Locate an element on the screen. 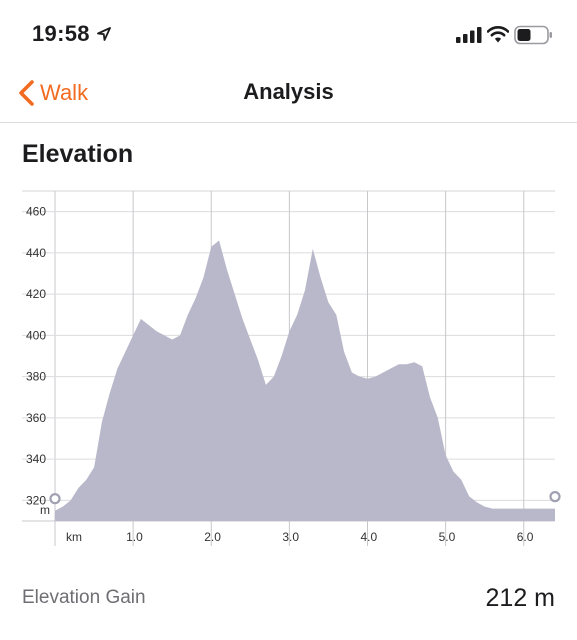 This screenshot has width=577, height=640. back-button-label: Walk is located at coordinates (64, 92).